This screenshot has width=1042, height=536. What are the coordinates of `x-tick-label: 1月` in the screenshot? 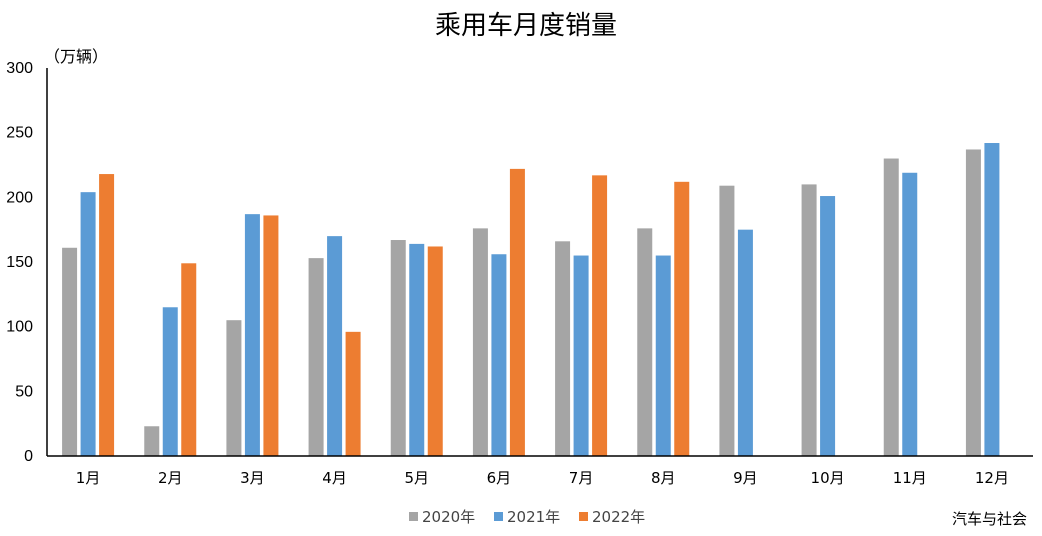 It's located at (88, 478).